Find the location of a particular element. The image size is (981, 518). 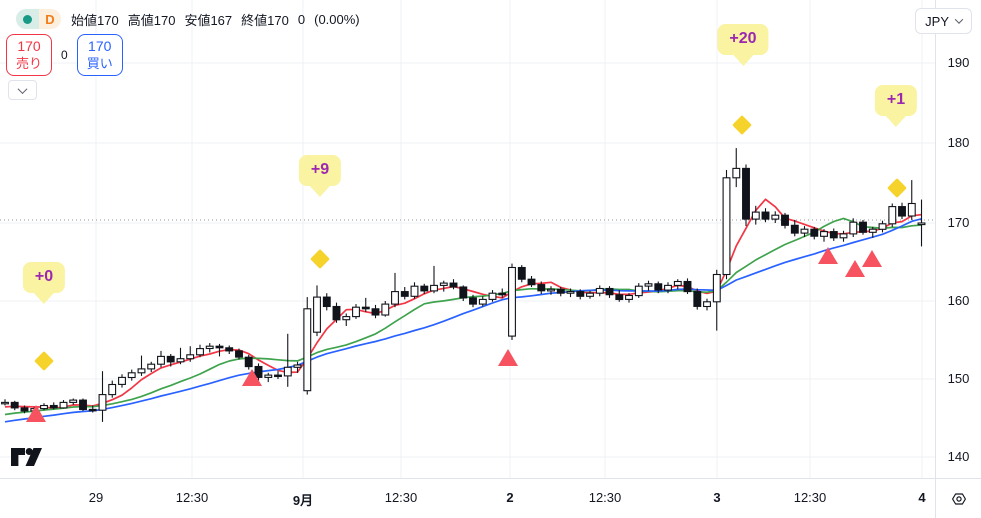

axis-settings-button is located at coordinates (958, 498).